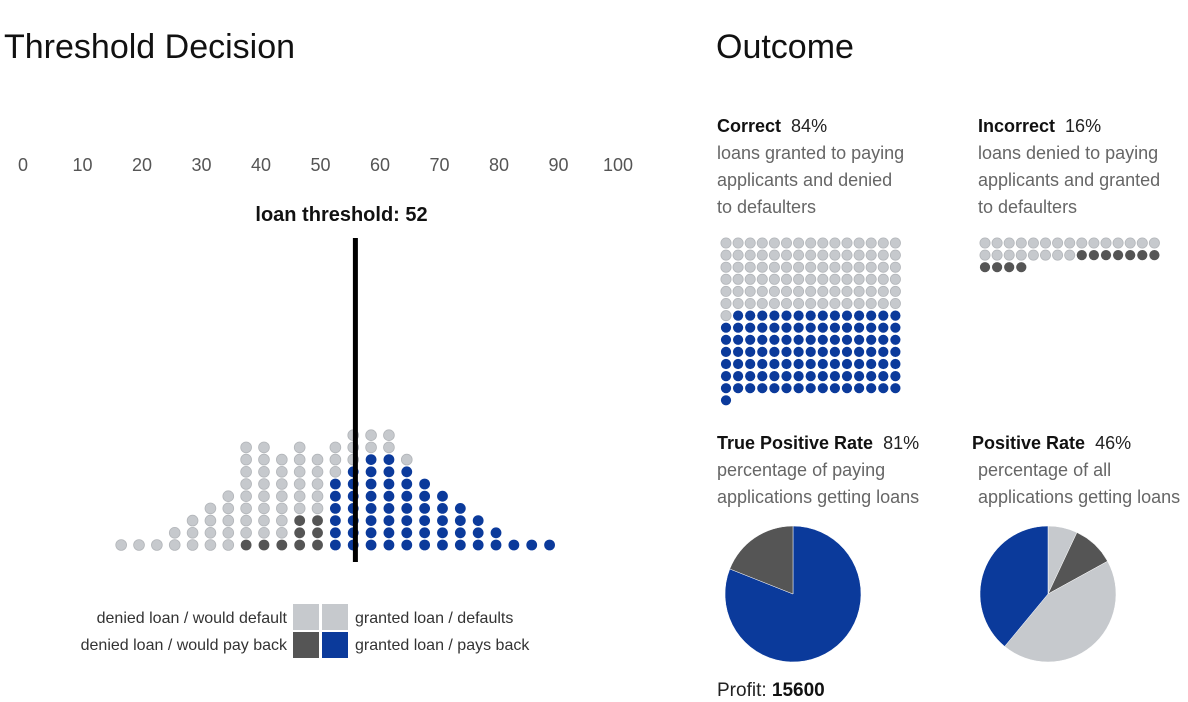 This screenshot has height=702, width=1188. I want to click on tpr-desc-line: percentage of paying, so click(801, 470).